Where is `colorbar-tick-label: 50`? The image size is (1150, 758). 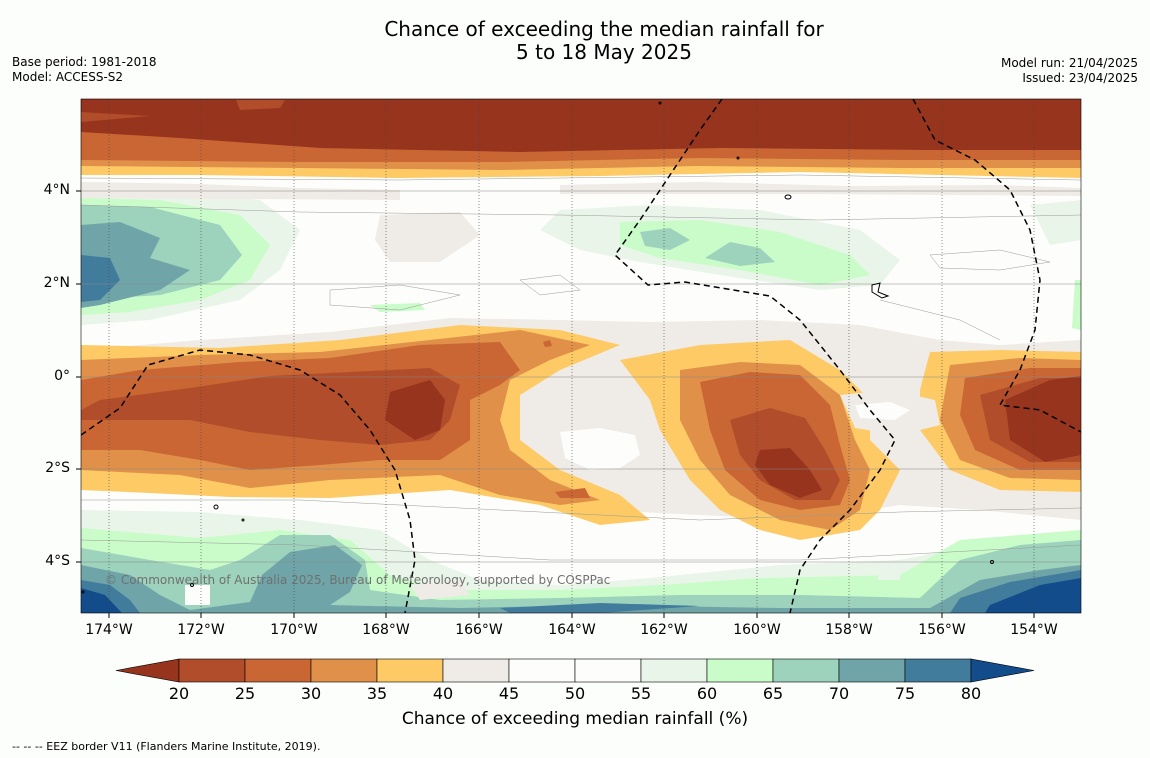
colorbar-tick-label: 50 is located at coordinates (575, 693).